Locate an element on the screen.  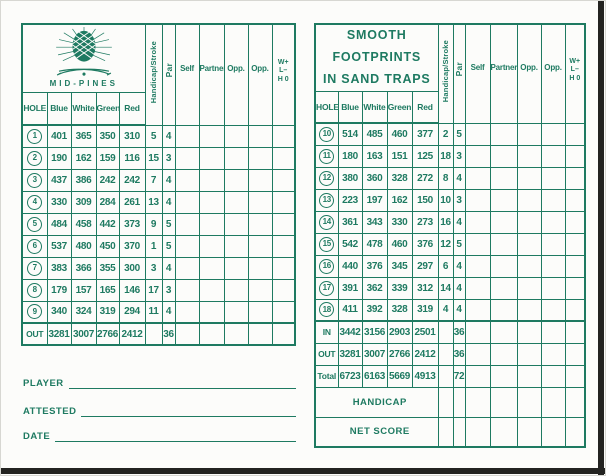
blue-tees-header: Blue is located at coordinates (59, 108).